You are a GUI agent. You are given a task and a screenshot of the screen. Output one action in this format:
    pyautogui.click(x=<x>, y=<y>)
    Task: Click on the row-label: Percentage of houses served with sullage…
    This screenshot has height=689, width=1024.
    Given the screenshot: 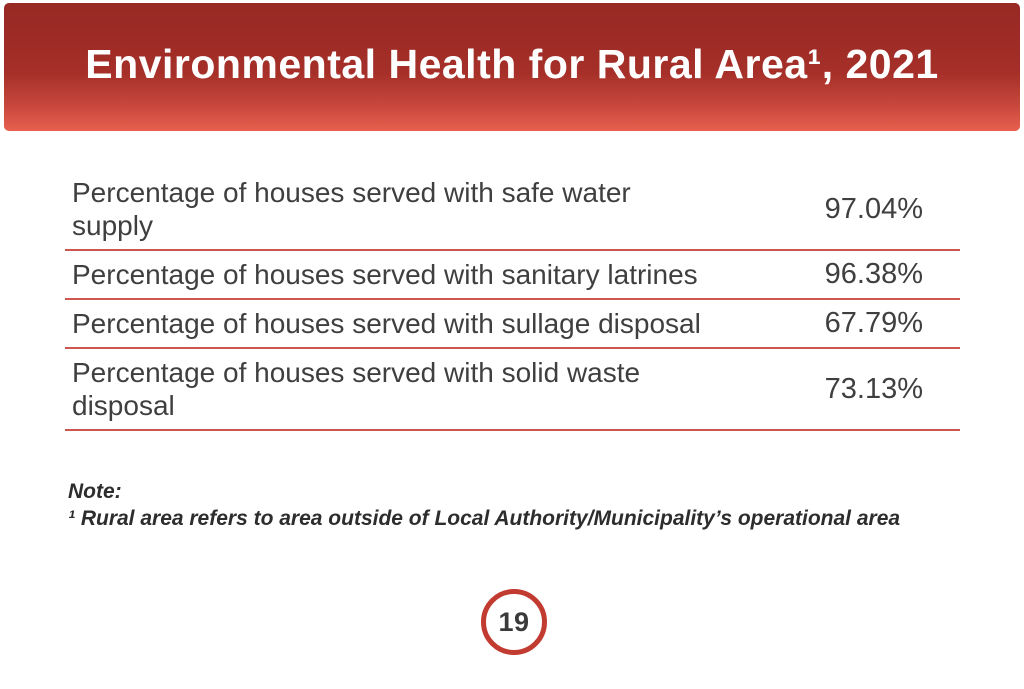 What is the action you would take?
    pyautogui.click(x=386, y=323)
    